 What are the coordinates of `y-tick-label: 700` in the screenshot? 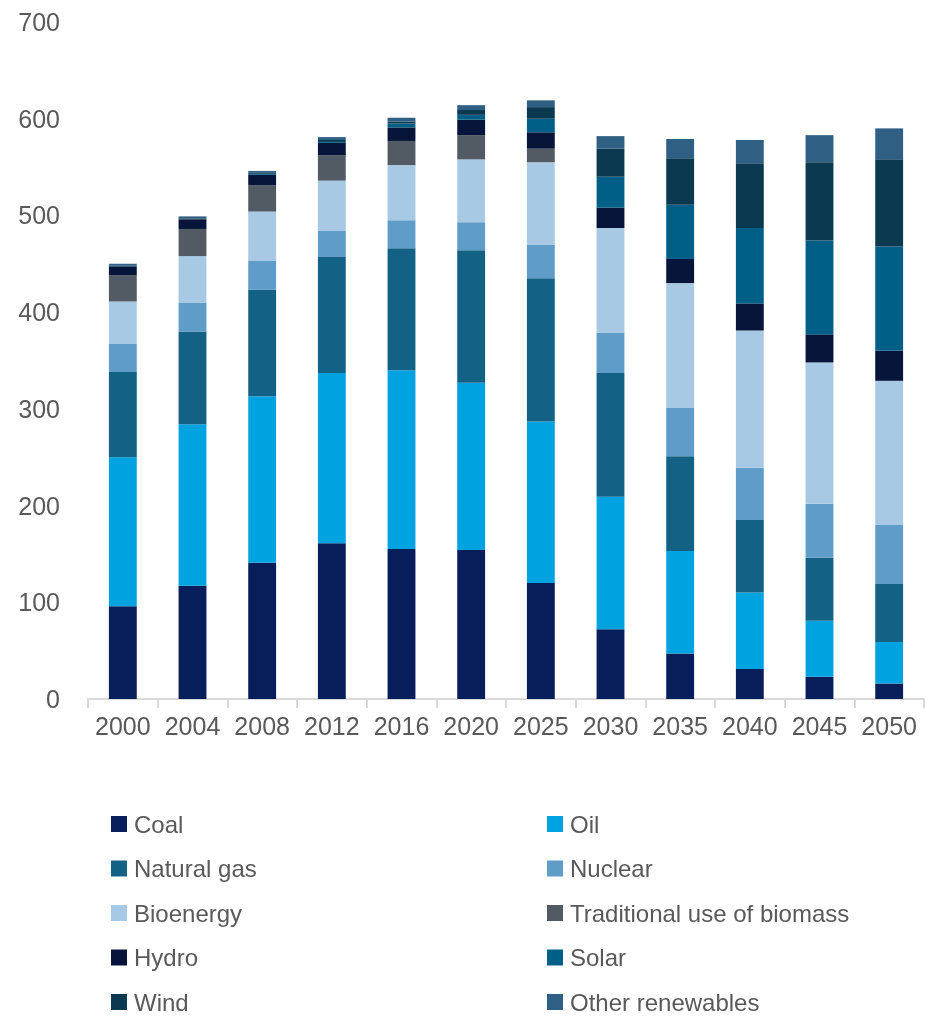 It's located at (39, 22).